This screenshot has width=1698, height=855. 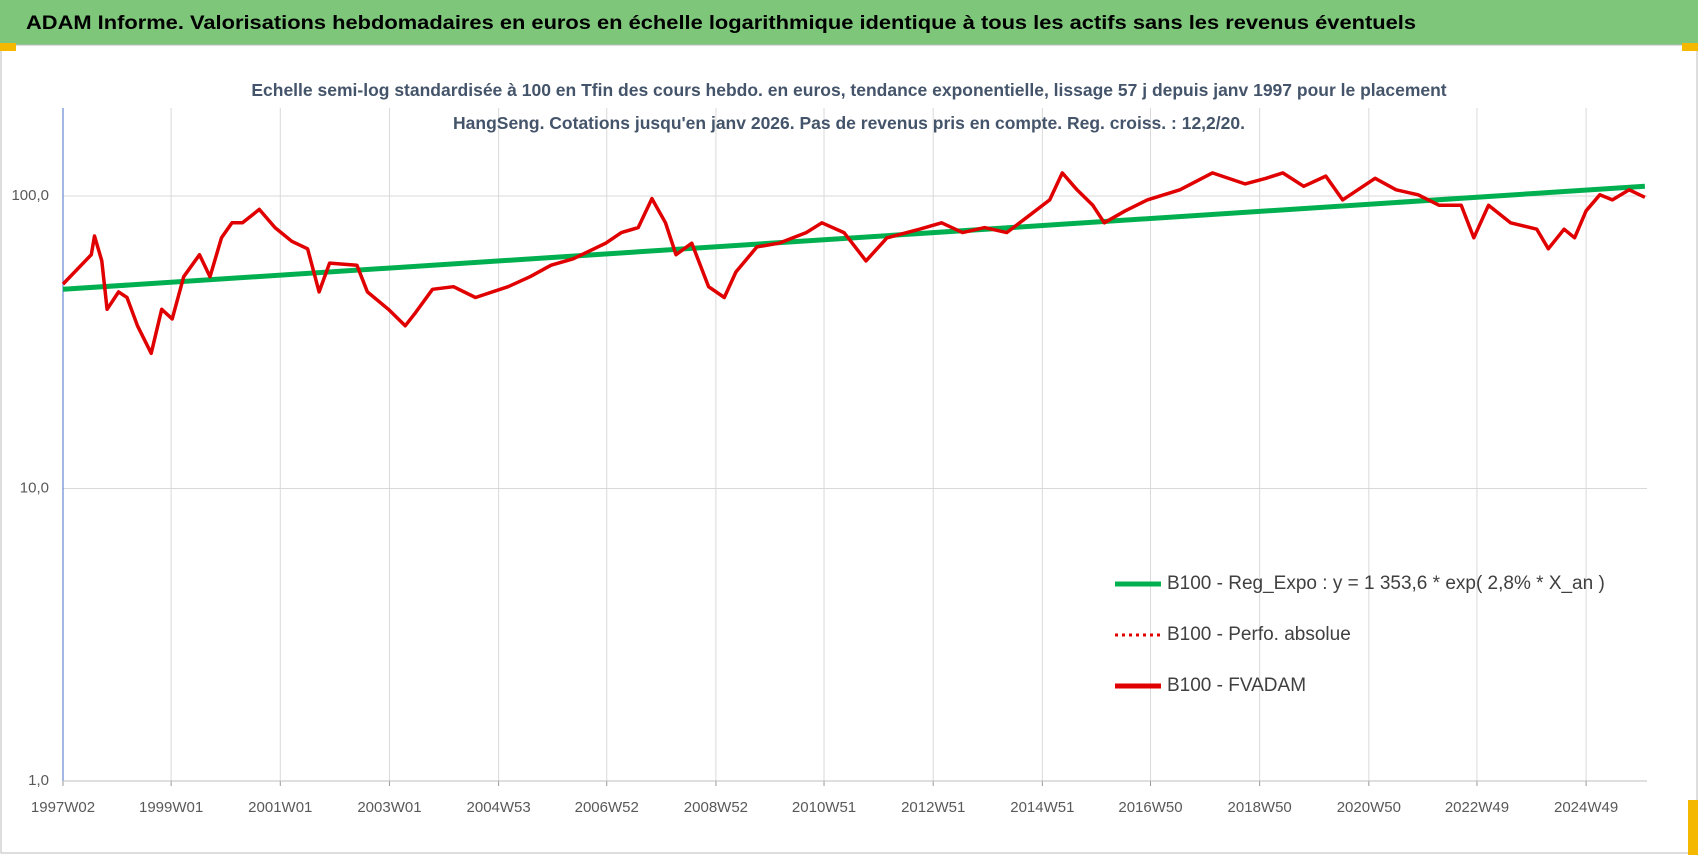 I want to click on x-tick-label: 2006W52, so click(x=607, y=807).